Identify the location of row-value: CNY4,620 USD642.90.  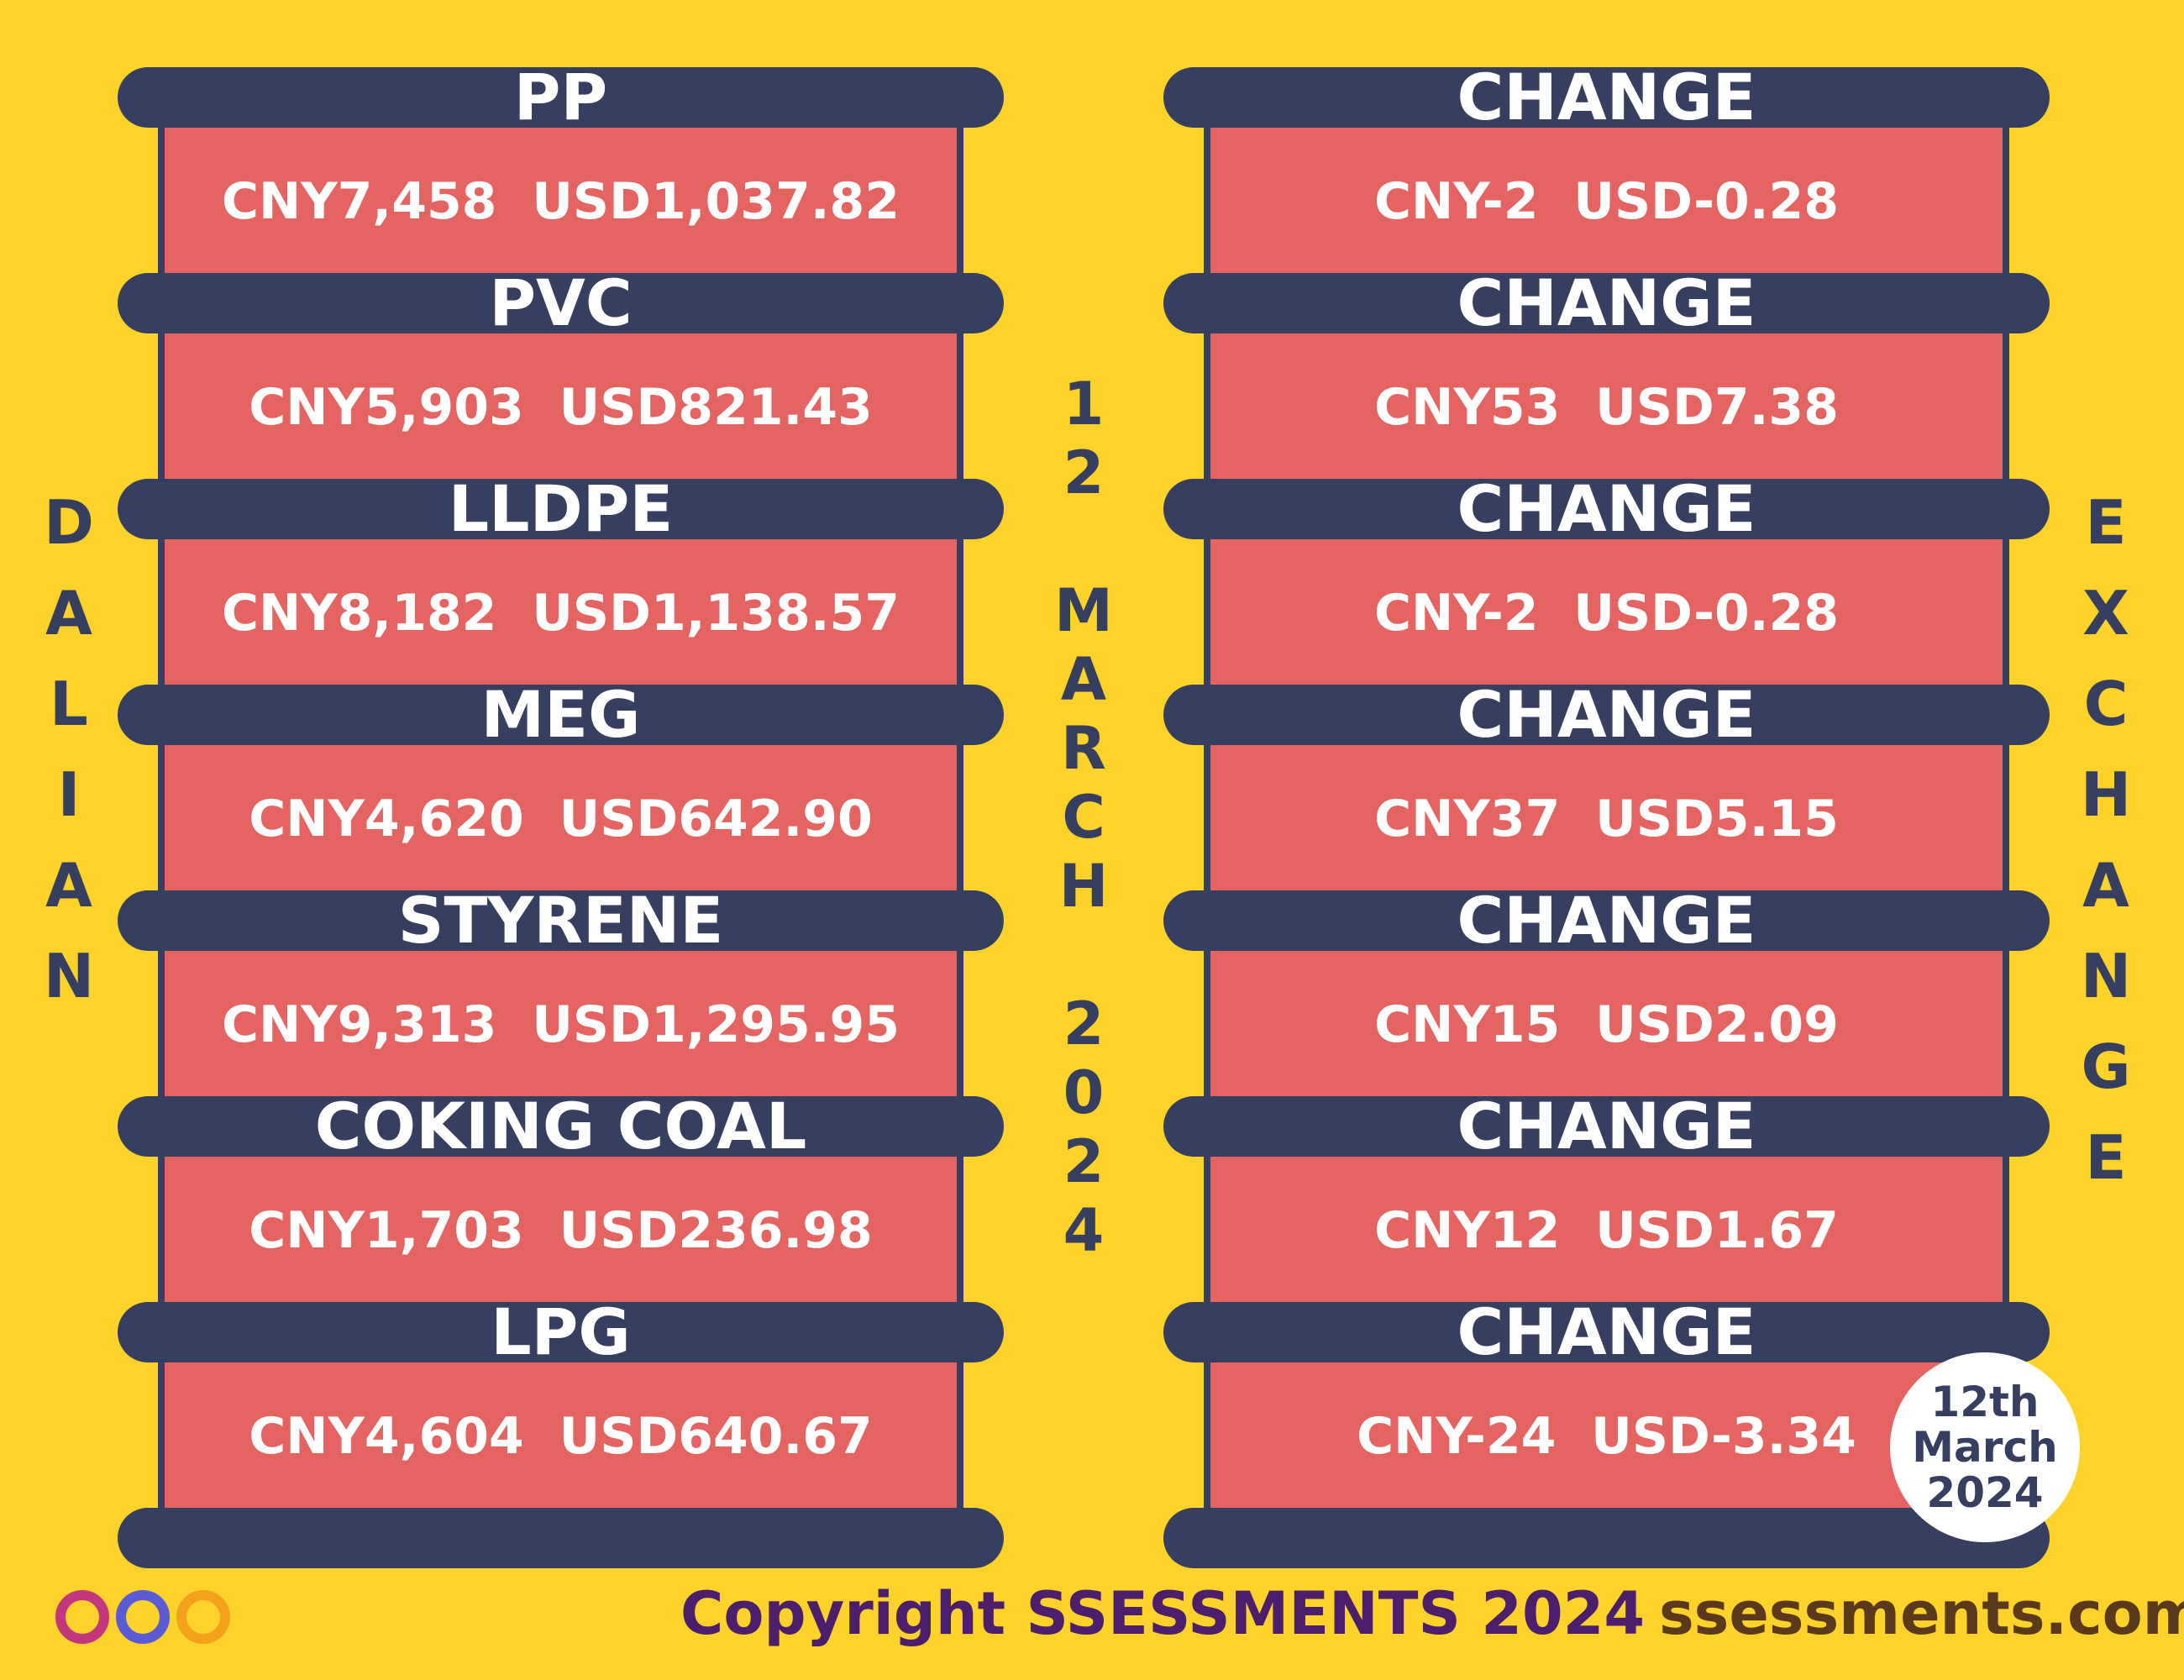
(561, 819).